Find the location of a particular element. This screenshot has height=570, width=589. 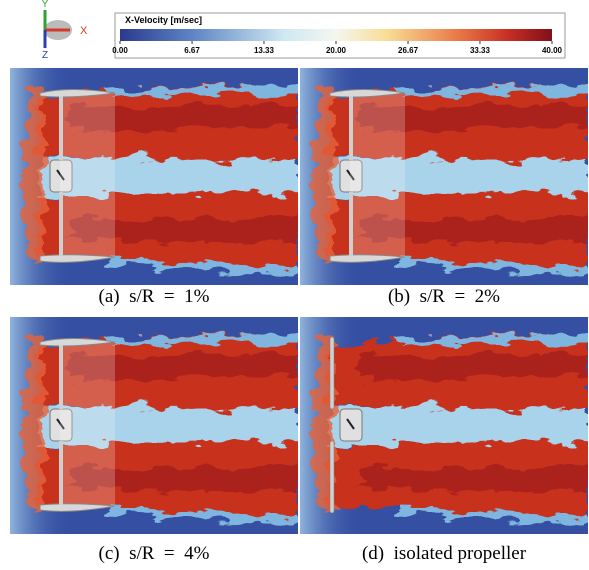

colorbar-tick-label: 26.67 is located at coordinates (408, 50).